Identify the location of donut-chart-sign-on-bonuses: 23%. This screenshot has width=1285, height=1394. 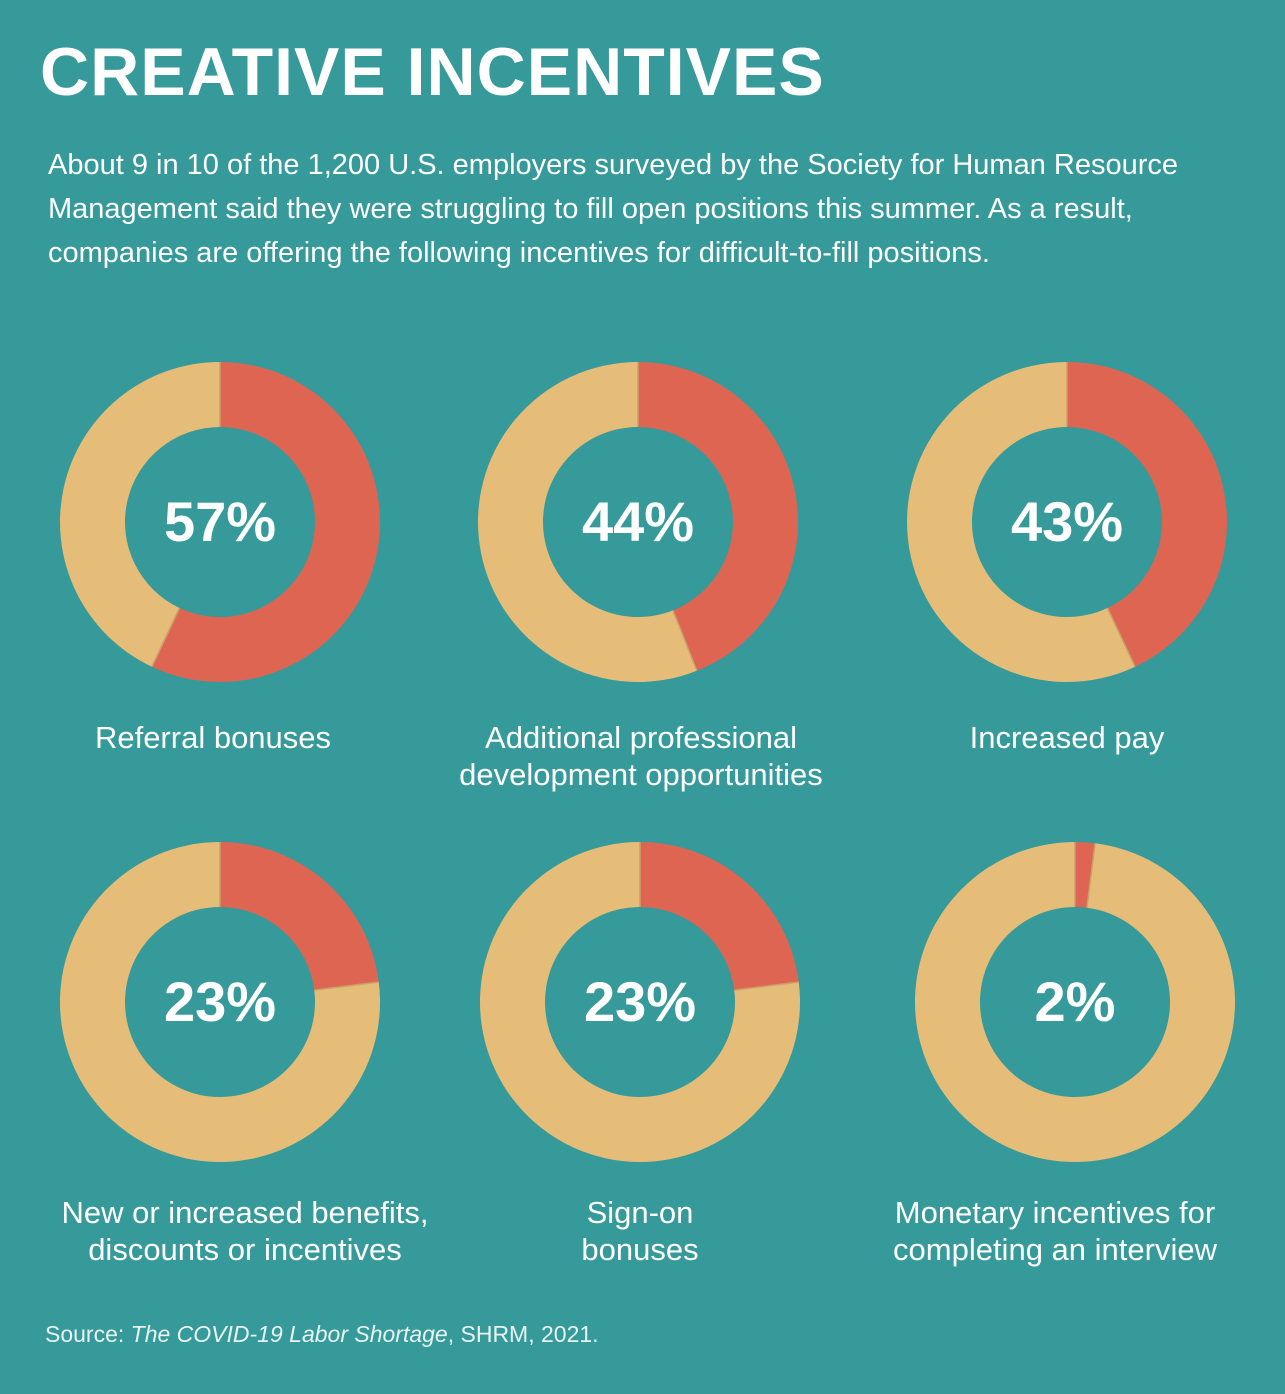
(640, 1007).